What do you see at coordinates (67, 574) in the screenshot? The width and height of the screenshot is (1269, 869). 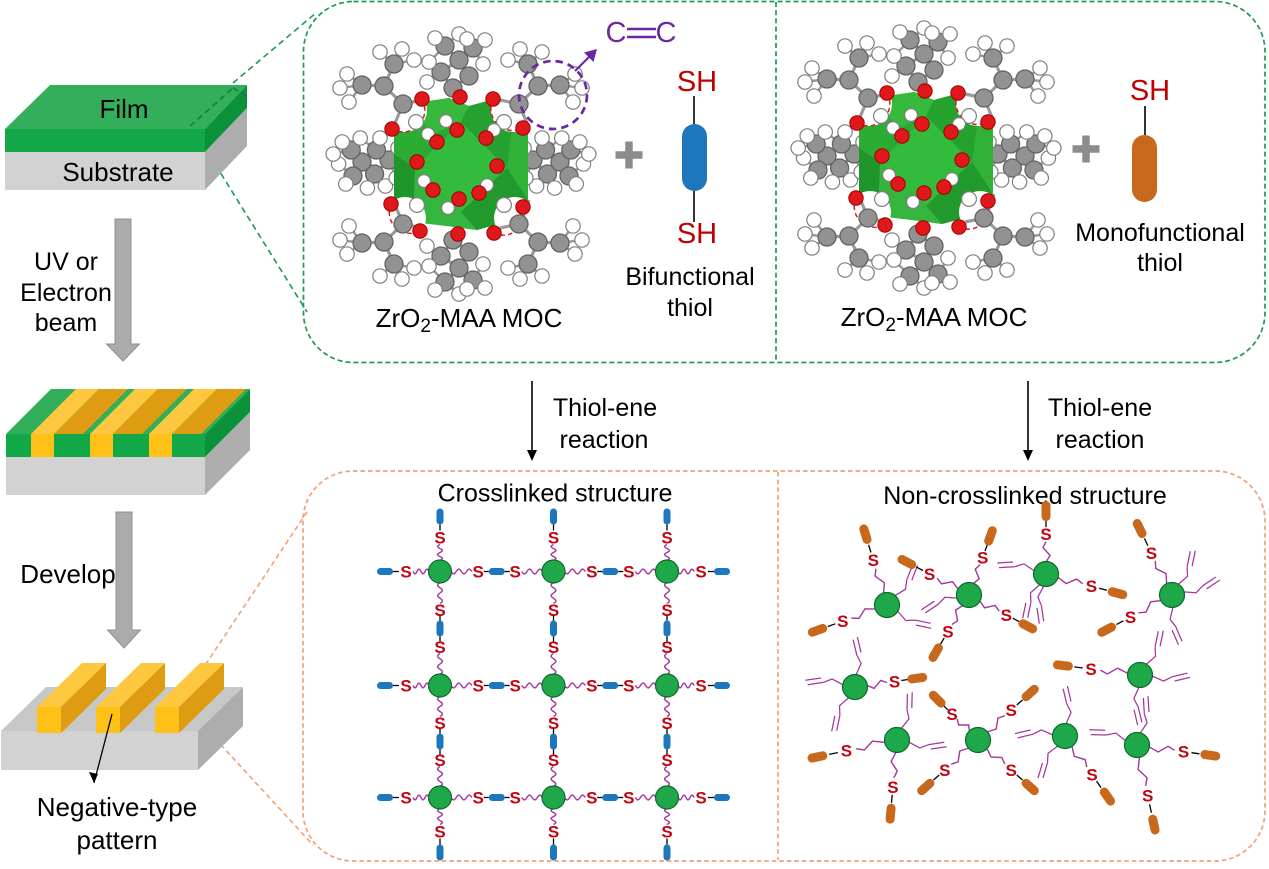 I see `svg-text: Develop` at bounding box center [67, 574].